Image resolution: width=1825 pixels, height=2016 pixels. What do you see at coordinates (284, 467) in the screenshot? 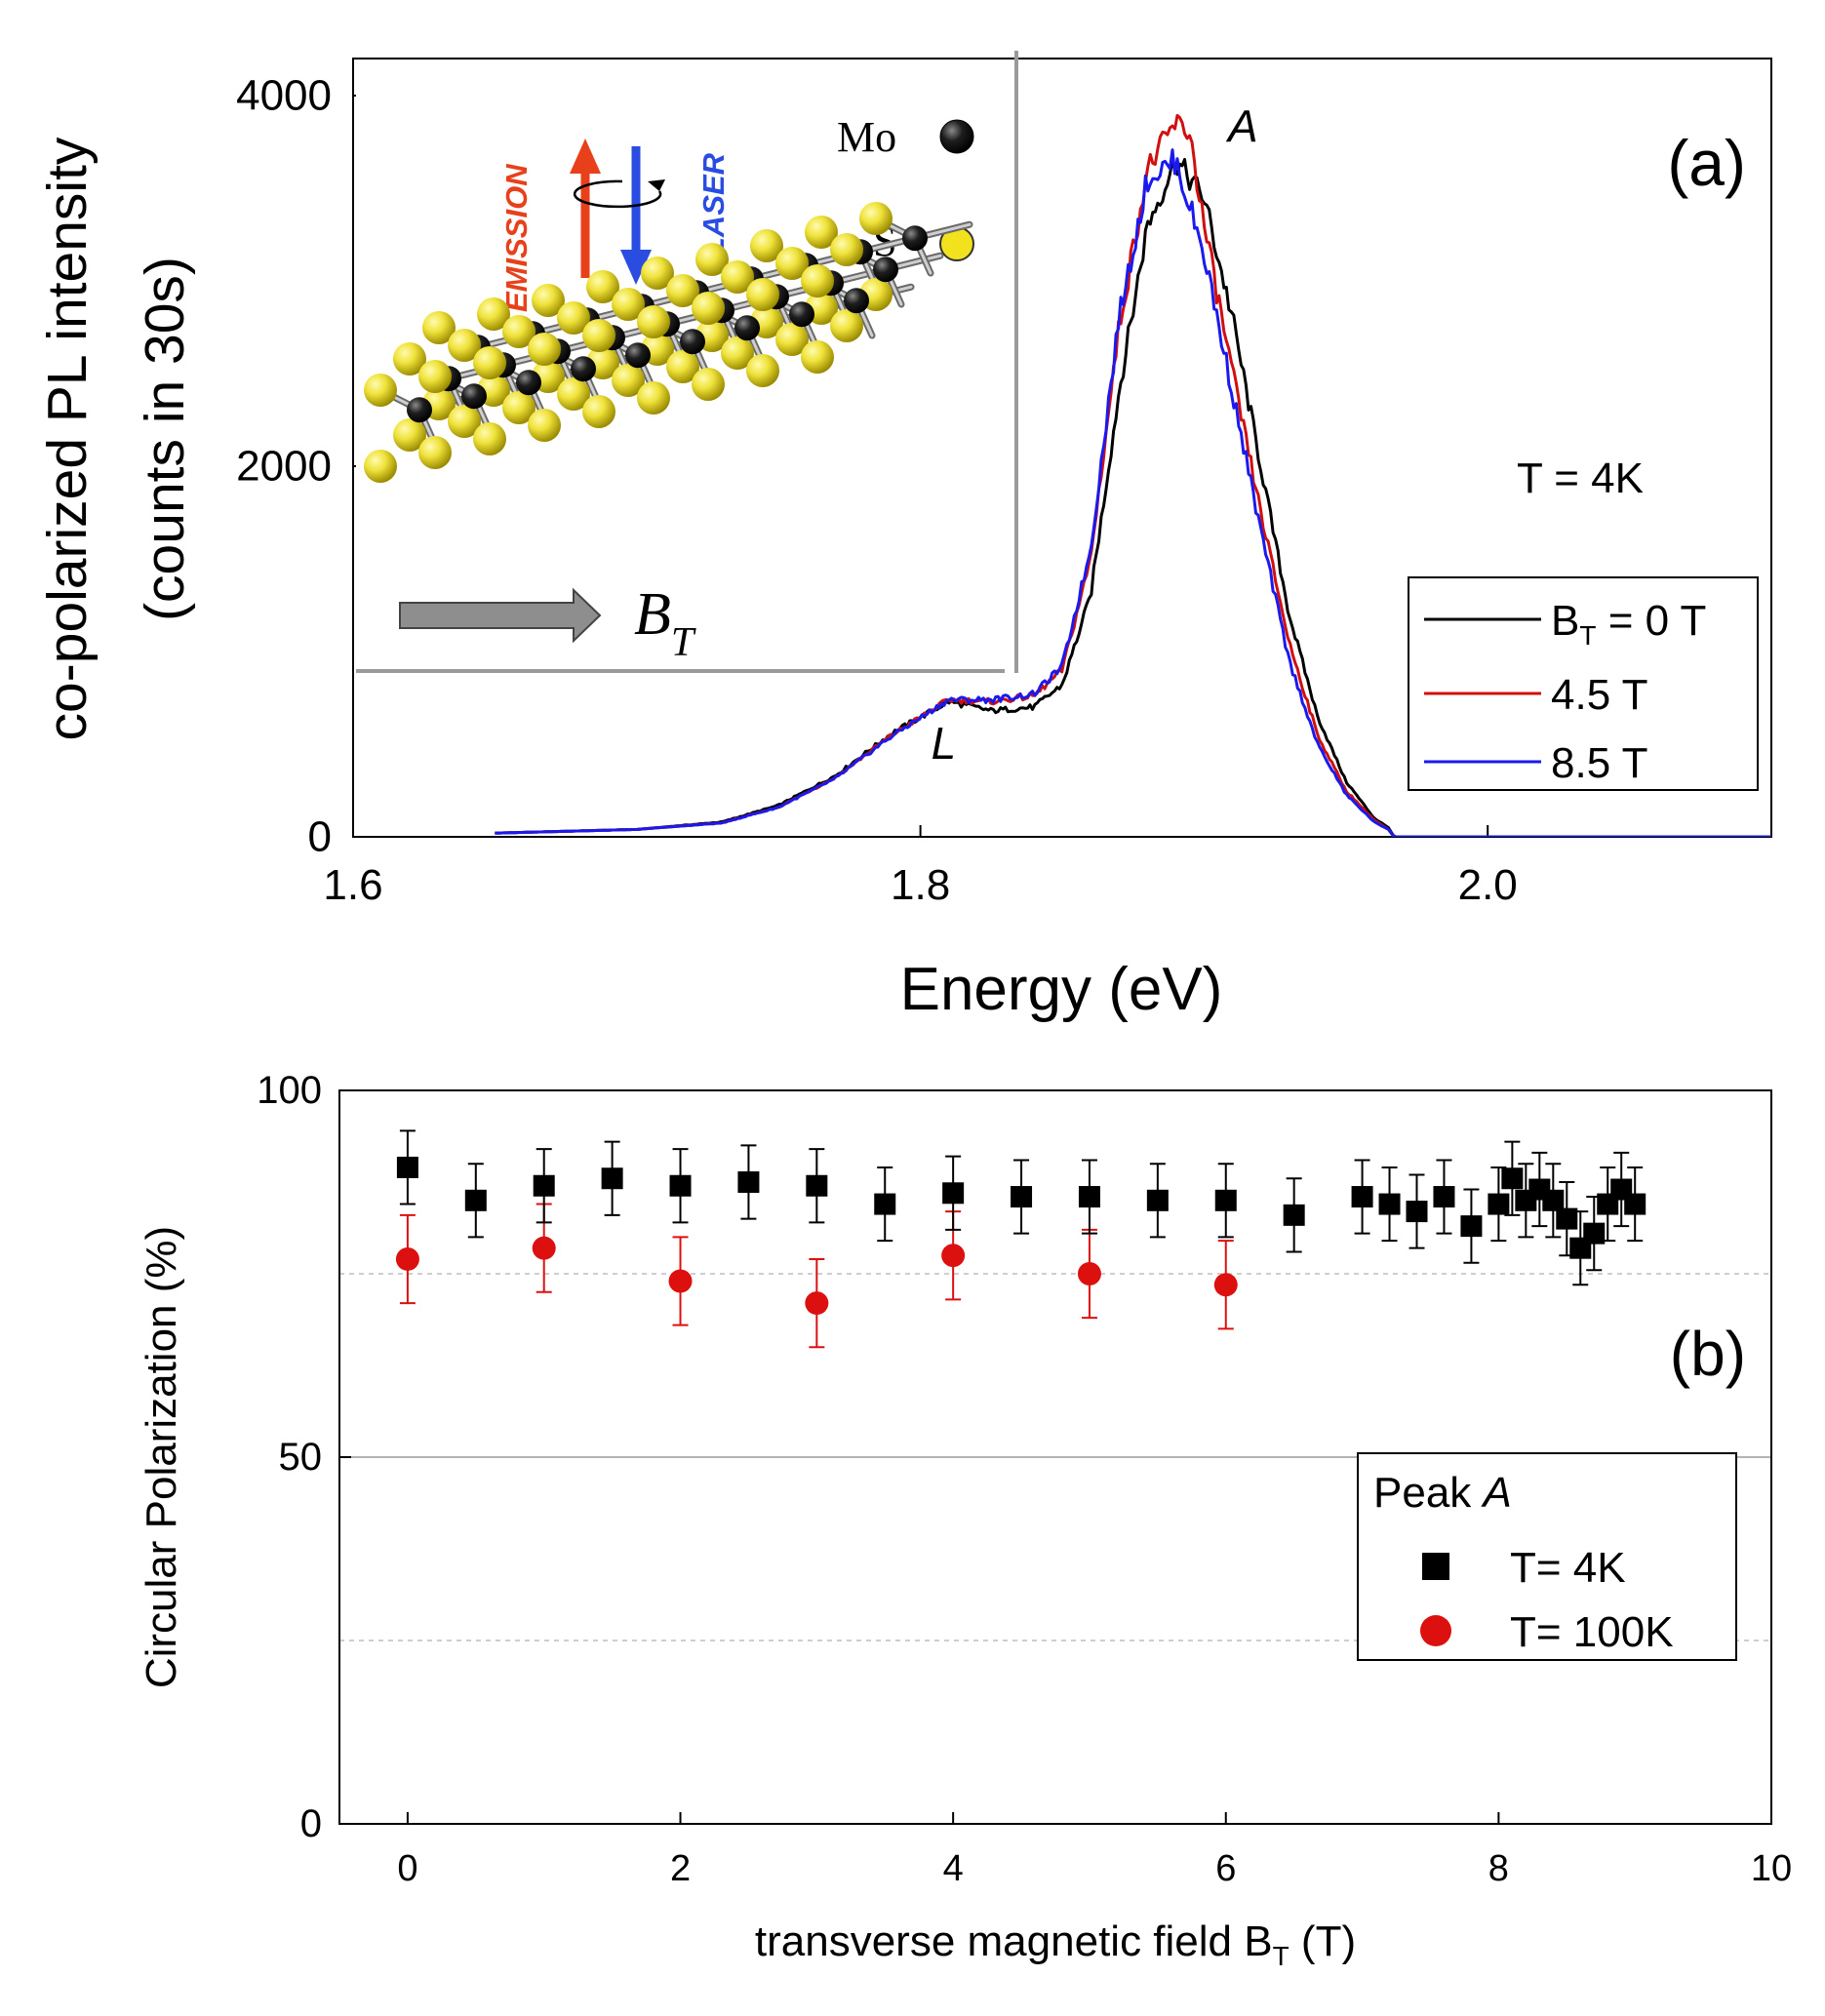
I see `panel-a-y-tick-label: 2000` at bounding box center [284, 467].